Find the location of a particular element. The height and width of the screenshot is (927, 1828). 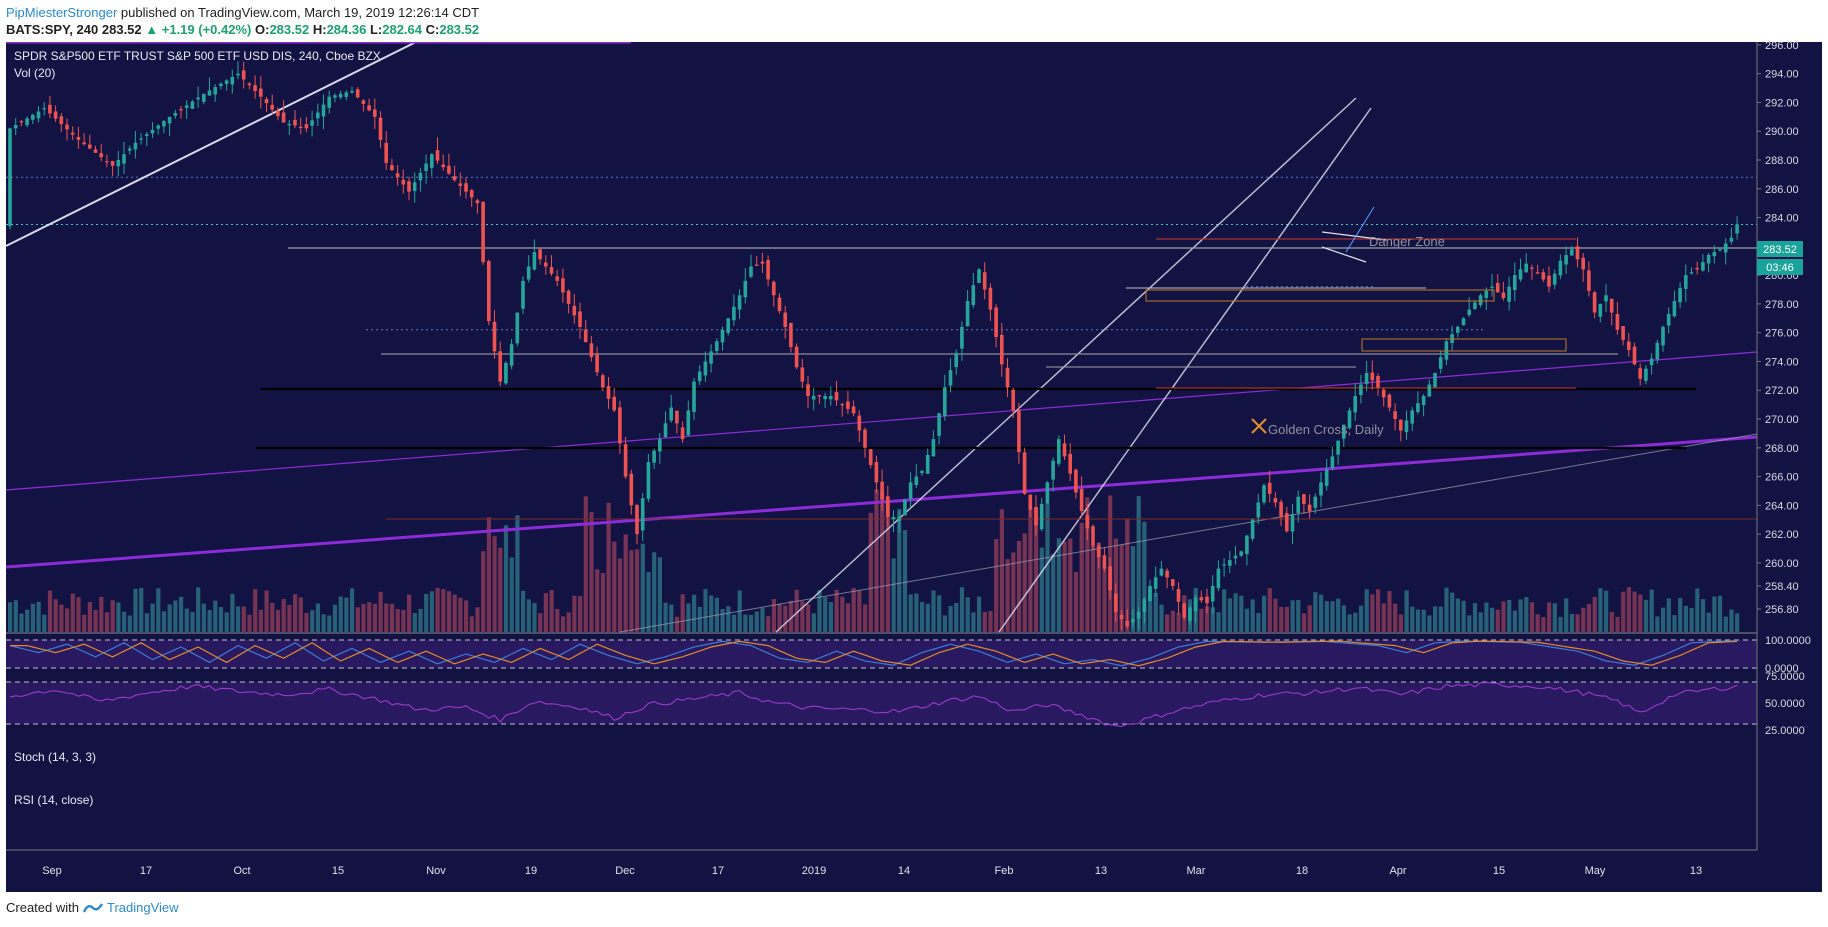

stoch-label: Stoch (14, 3, 3) is located at coordinates (55, 757).